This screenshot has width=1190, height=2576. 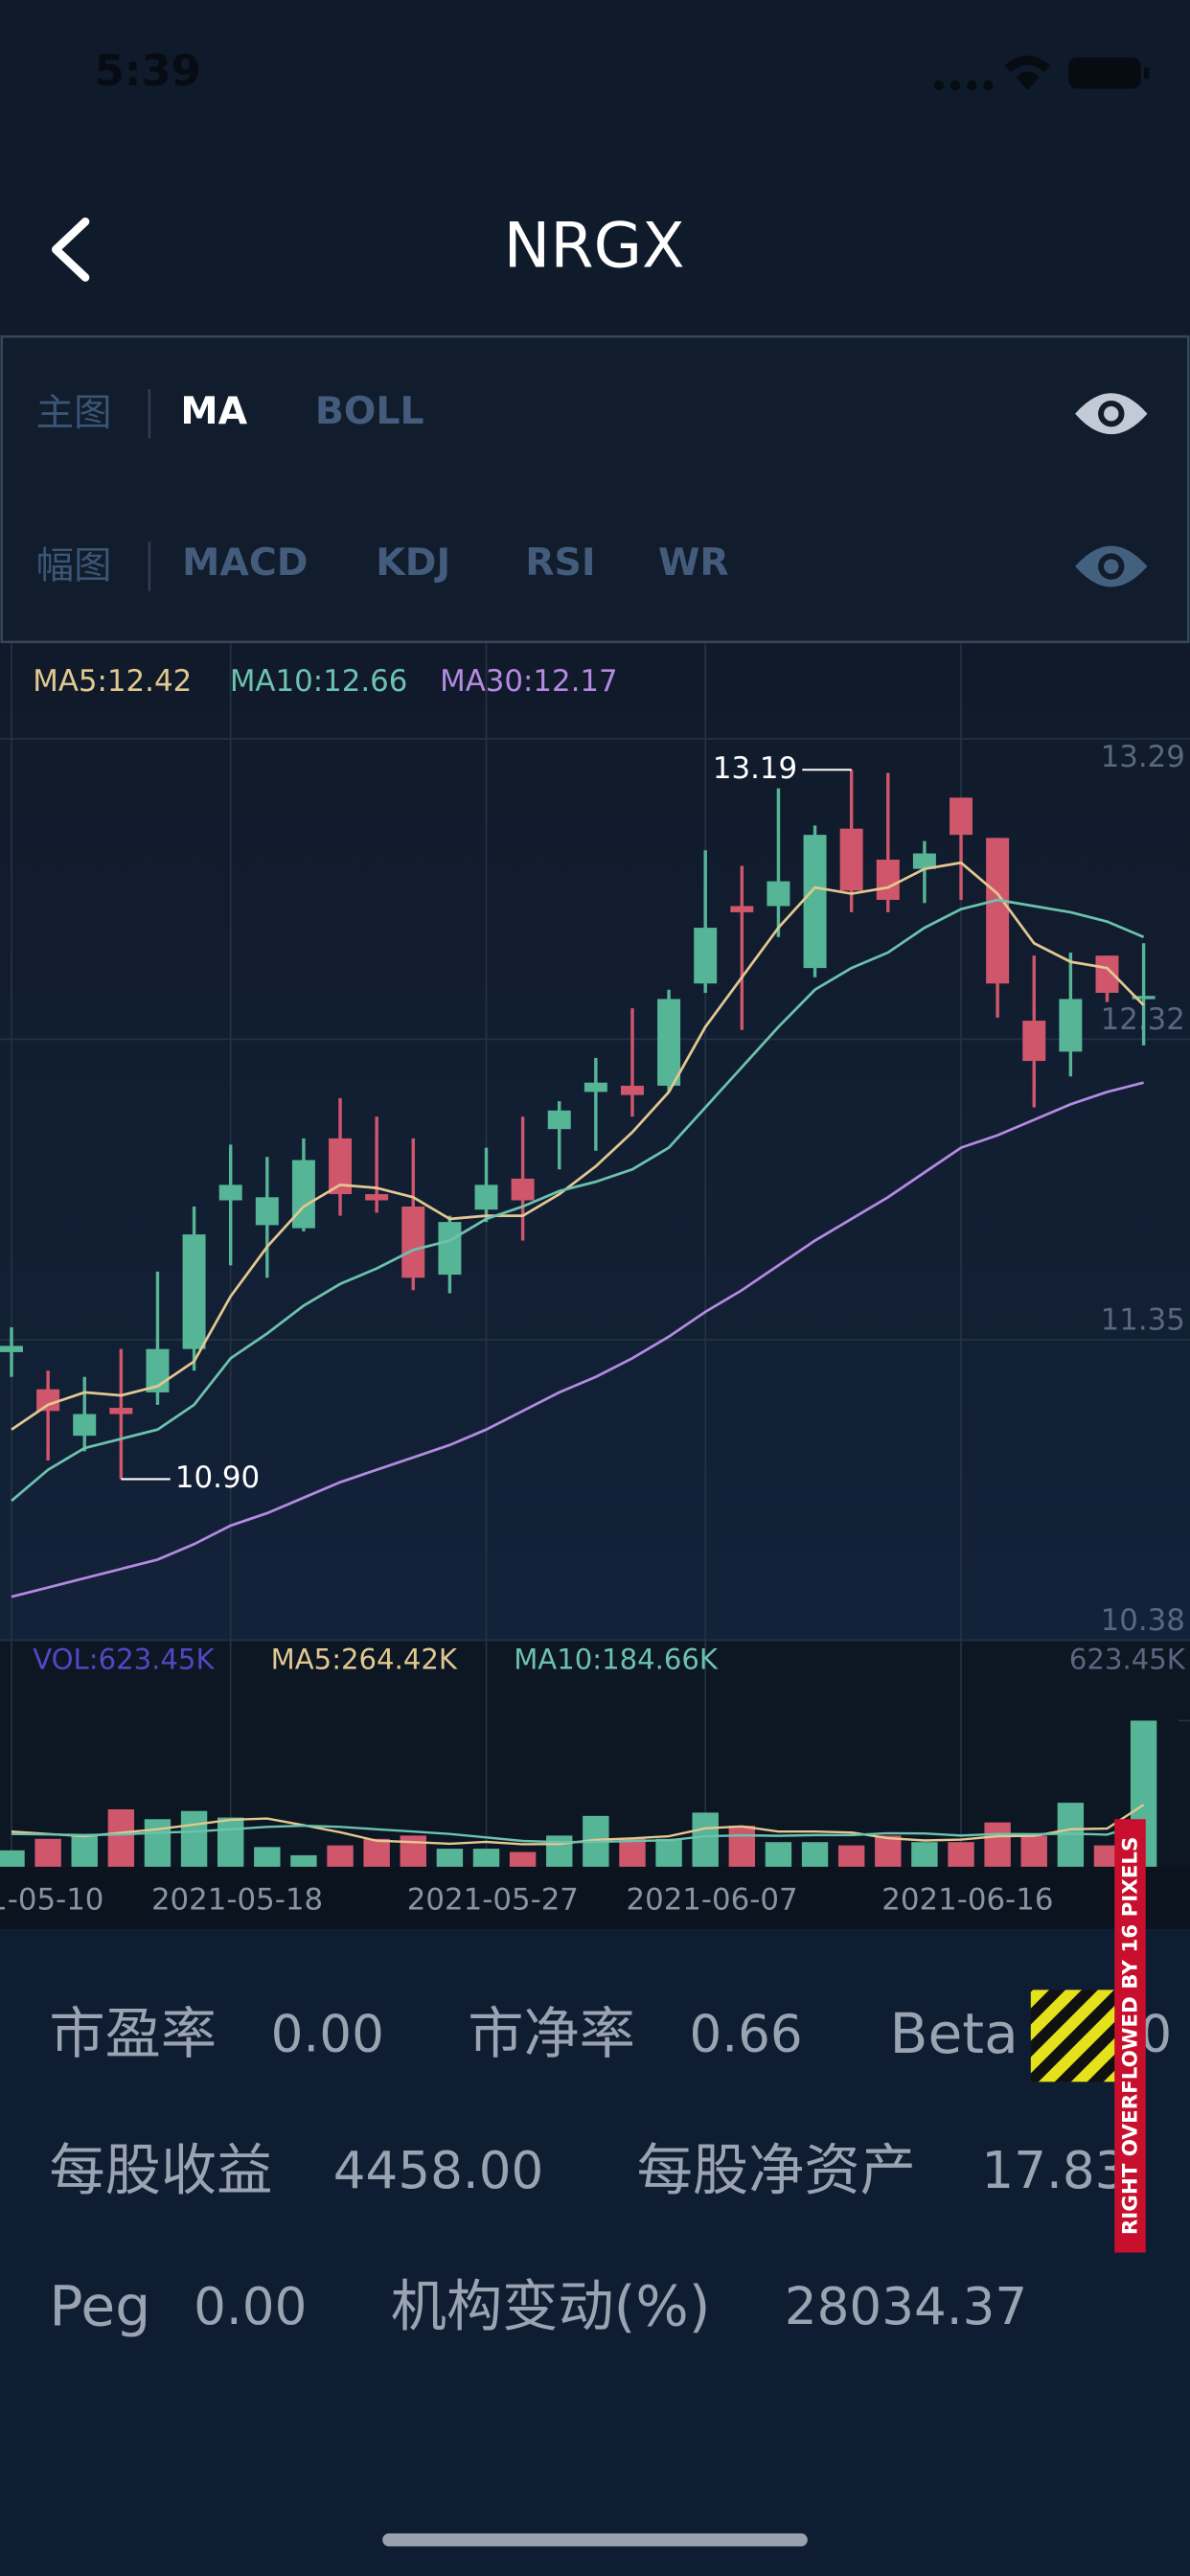 What do you see at coordinates (133, 2034) in the screenshot?
I see `stat-label: 市盈率` at bounding box center [133, 2034].